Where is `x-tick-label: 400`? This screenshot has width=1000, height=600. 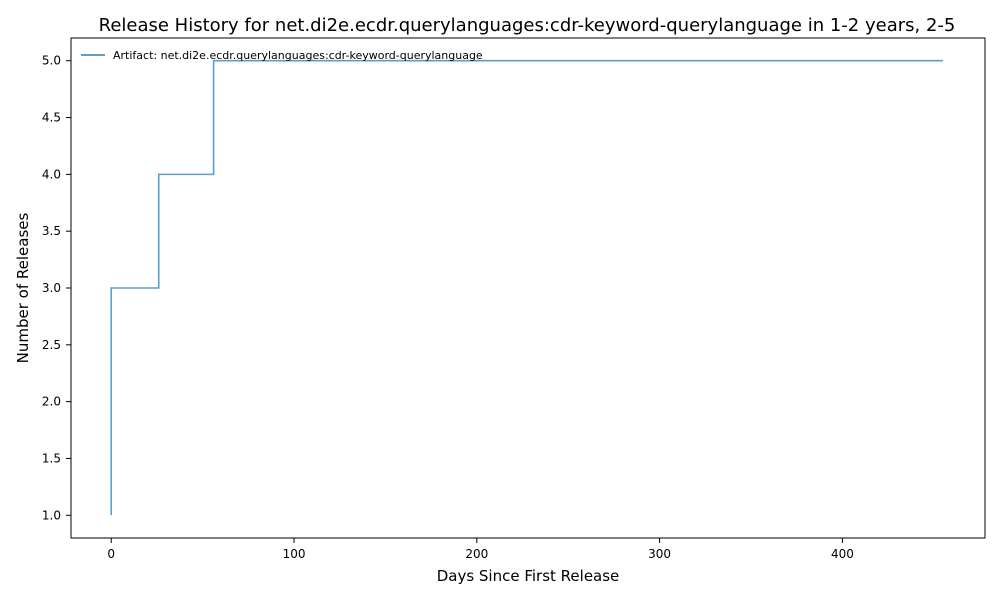 x-tick-label: 400 is located at coordinates (842, 554).